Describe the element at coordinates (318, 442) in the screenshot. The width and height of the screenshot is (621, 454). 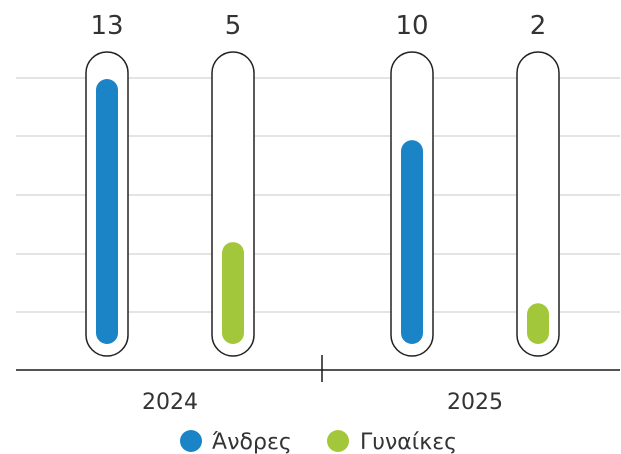
I see `legend: Άνδρες Γυναίκες` at that location.